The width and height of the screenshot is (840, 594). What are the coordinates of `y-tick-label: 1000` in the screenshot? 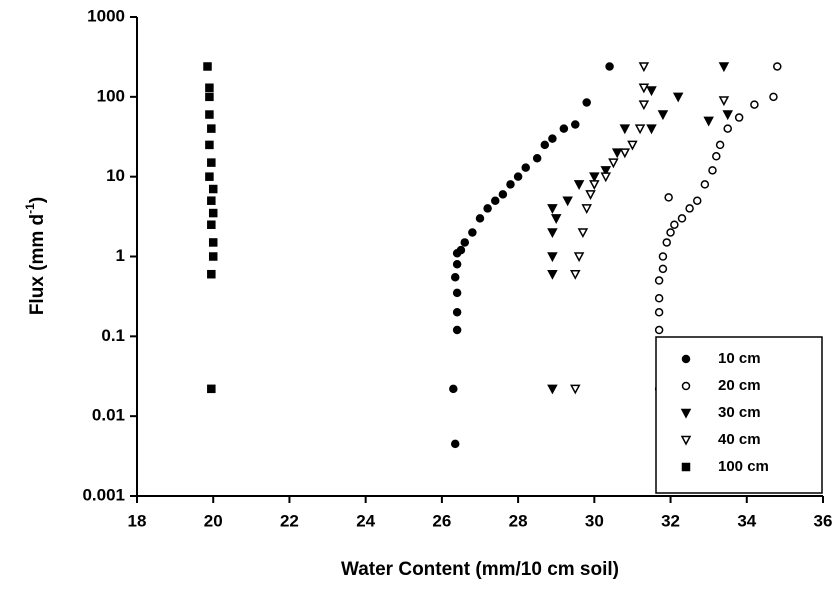 It's located at (106, 15).